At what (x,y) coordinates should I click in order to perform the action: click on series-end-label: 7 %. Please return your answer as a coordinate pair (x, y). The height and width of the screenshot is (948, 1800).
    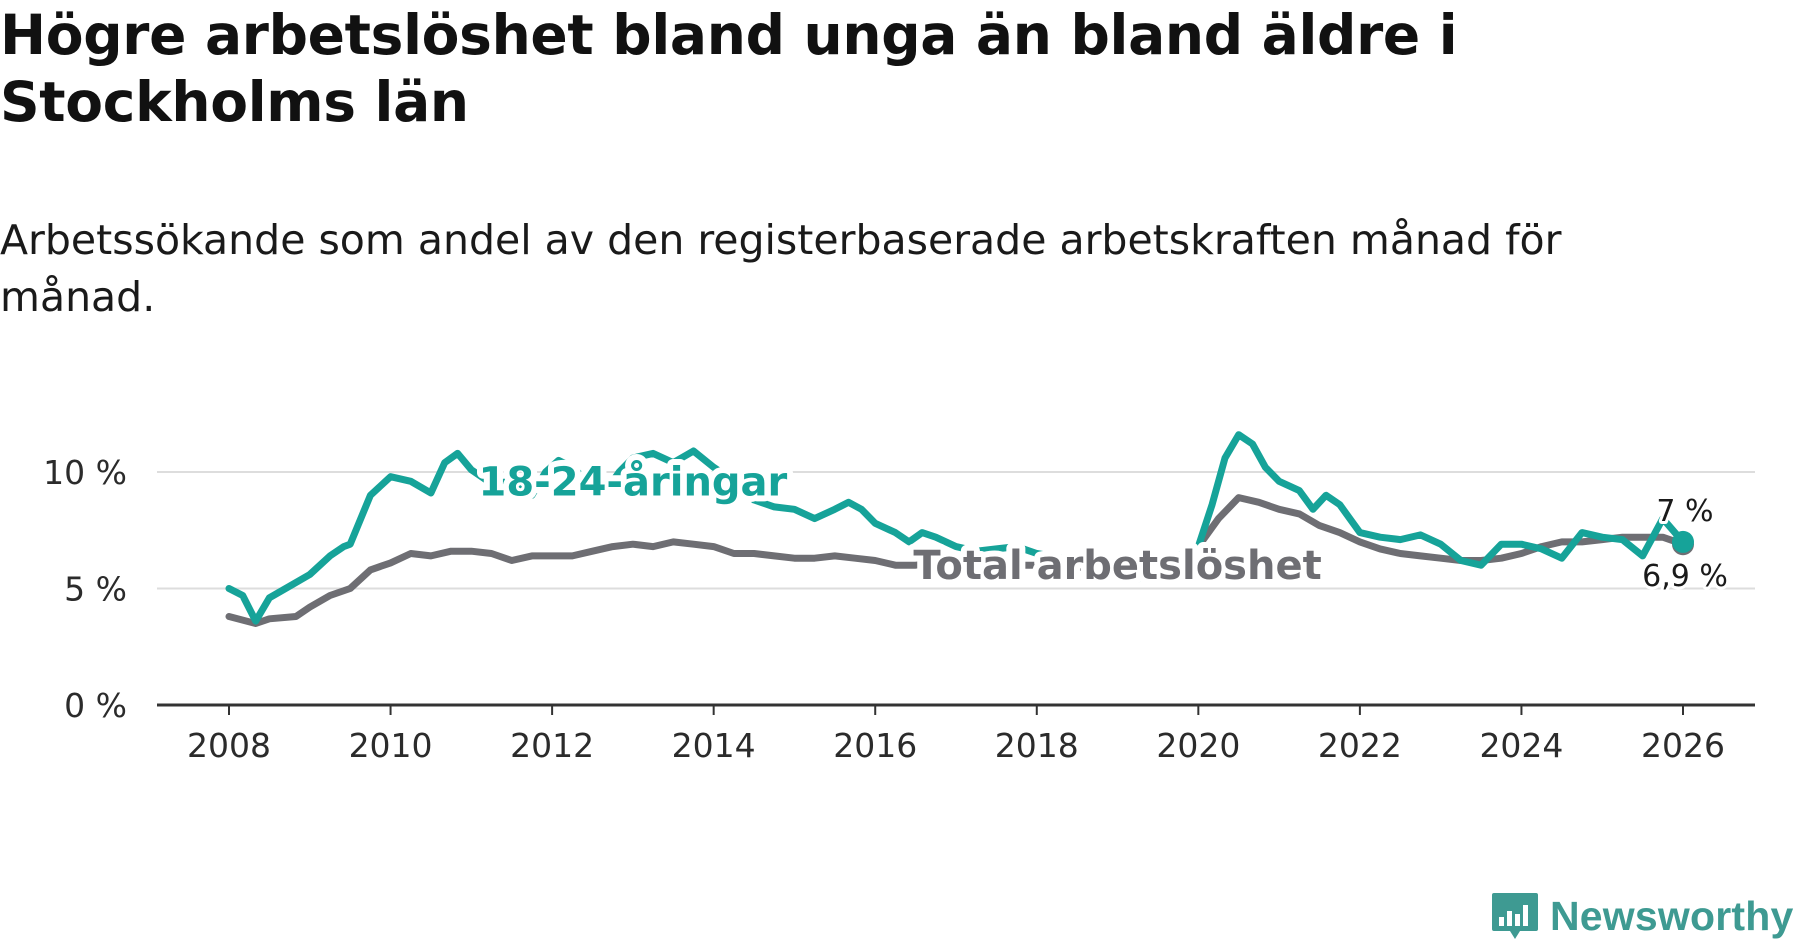
    Looking at the image, I should click on (1684, 511).